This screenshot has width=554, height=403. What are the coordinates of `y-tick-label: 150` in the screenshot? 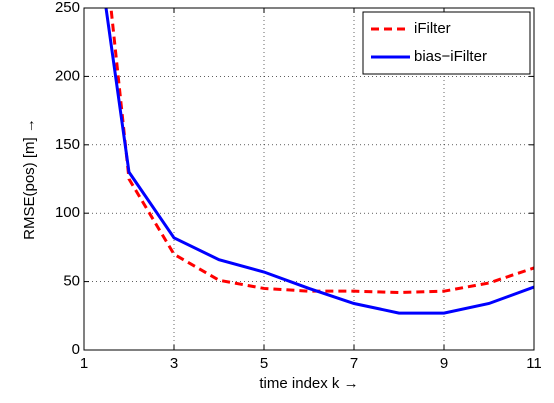 It's located at (67, 144).